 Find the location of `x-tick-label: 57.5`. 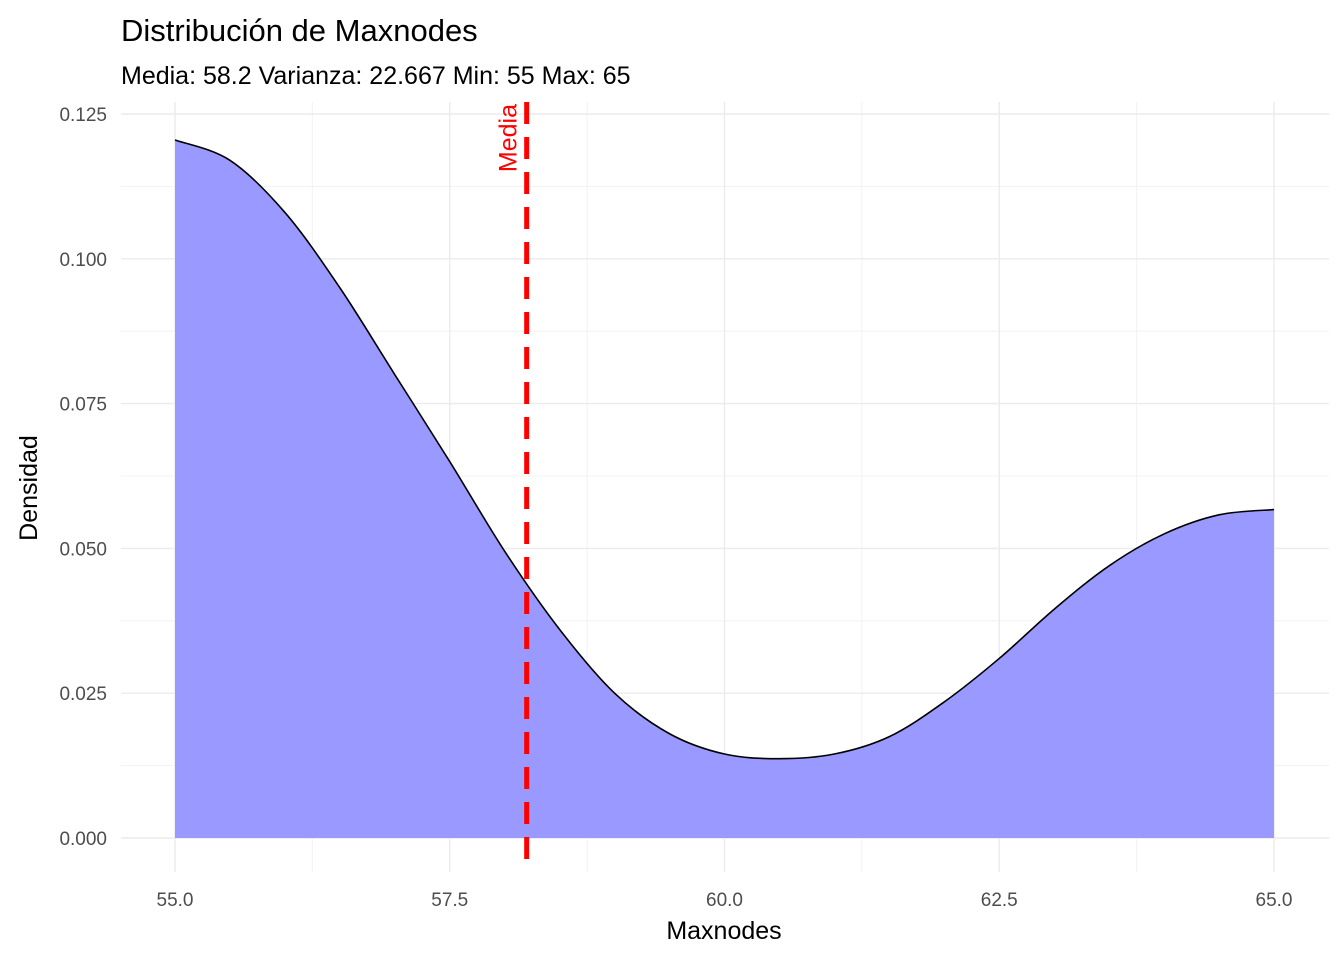

x-tick-label: 57.5 is located at coordinates (449, 900).